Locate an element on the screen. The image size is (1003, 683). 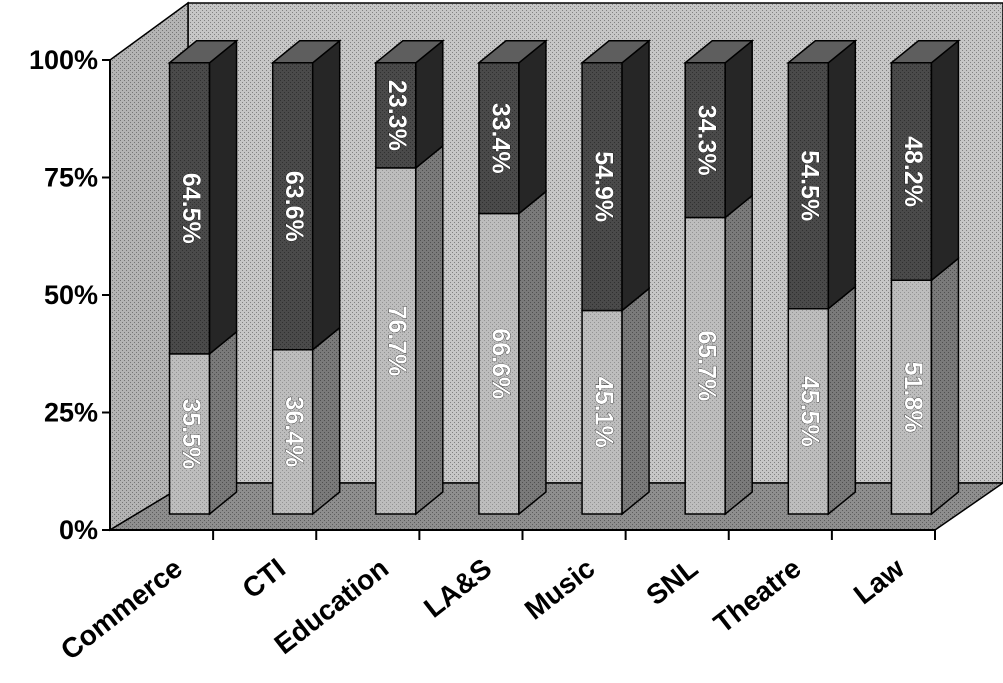
bar-label-upper: 54.5% is located at coordinates (810, 185).